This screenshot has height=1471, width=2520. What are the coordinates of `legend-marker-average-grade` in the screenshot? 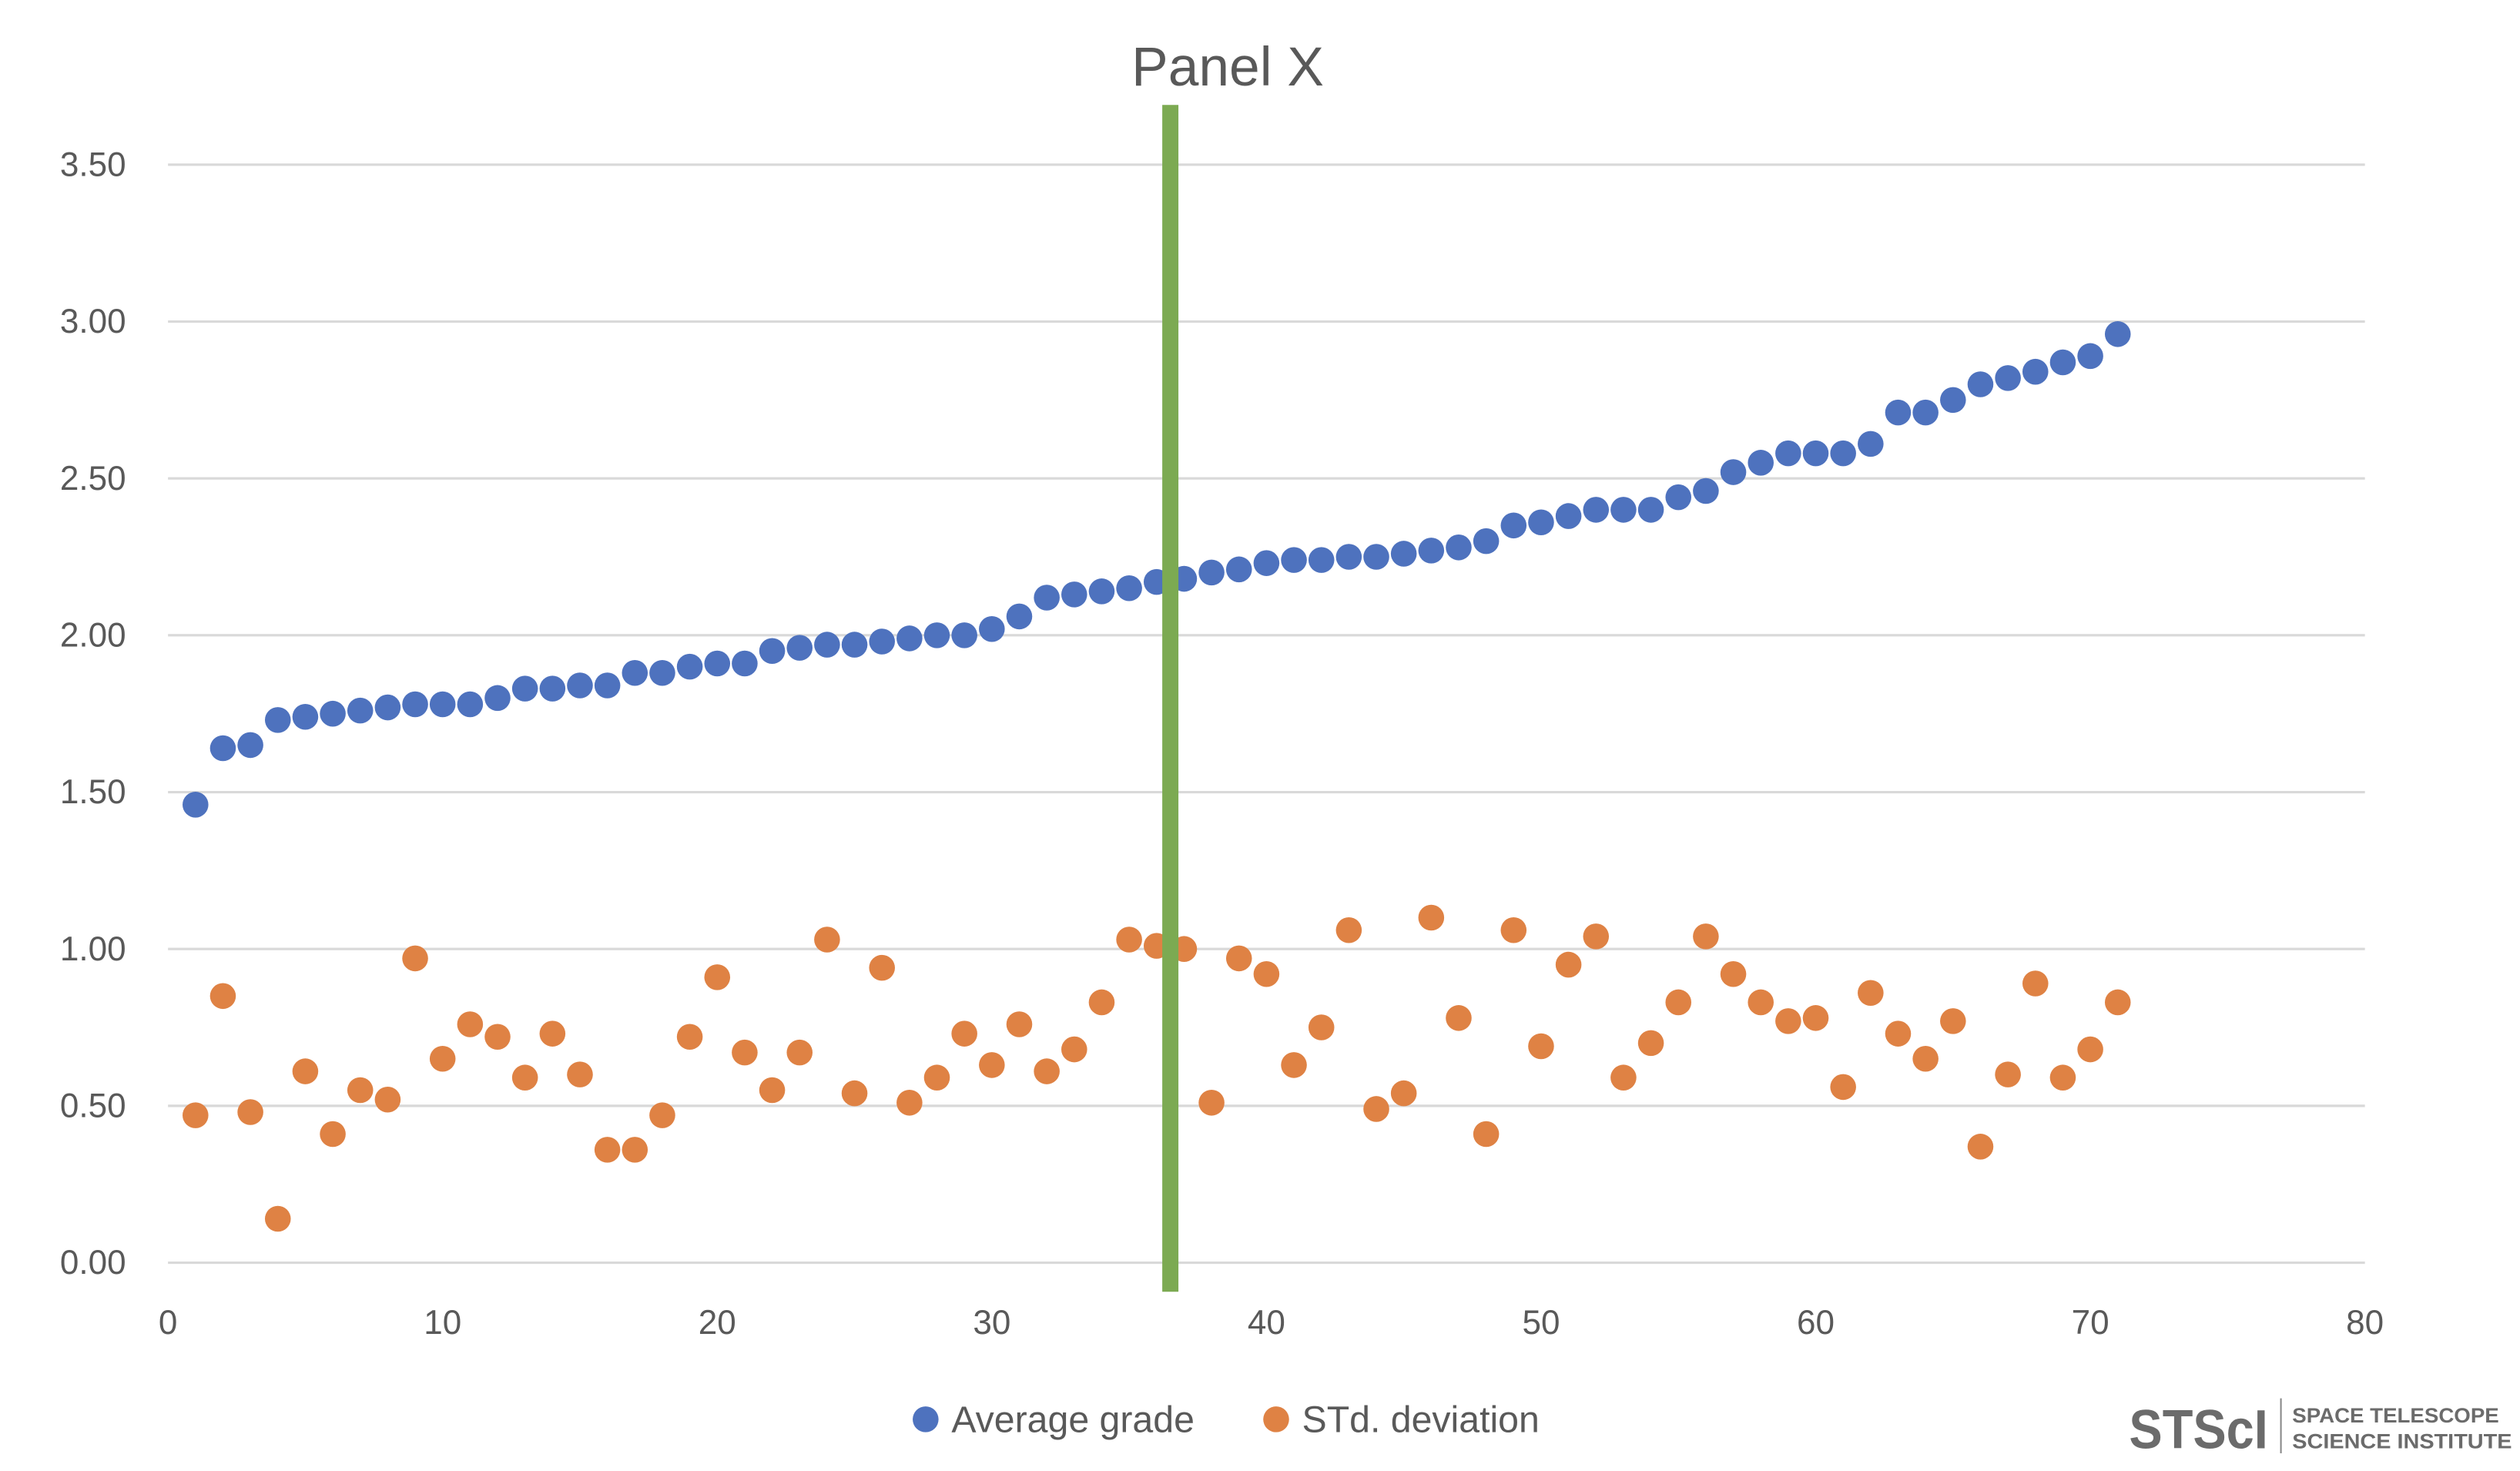 It's located at (926, 1419).